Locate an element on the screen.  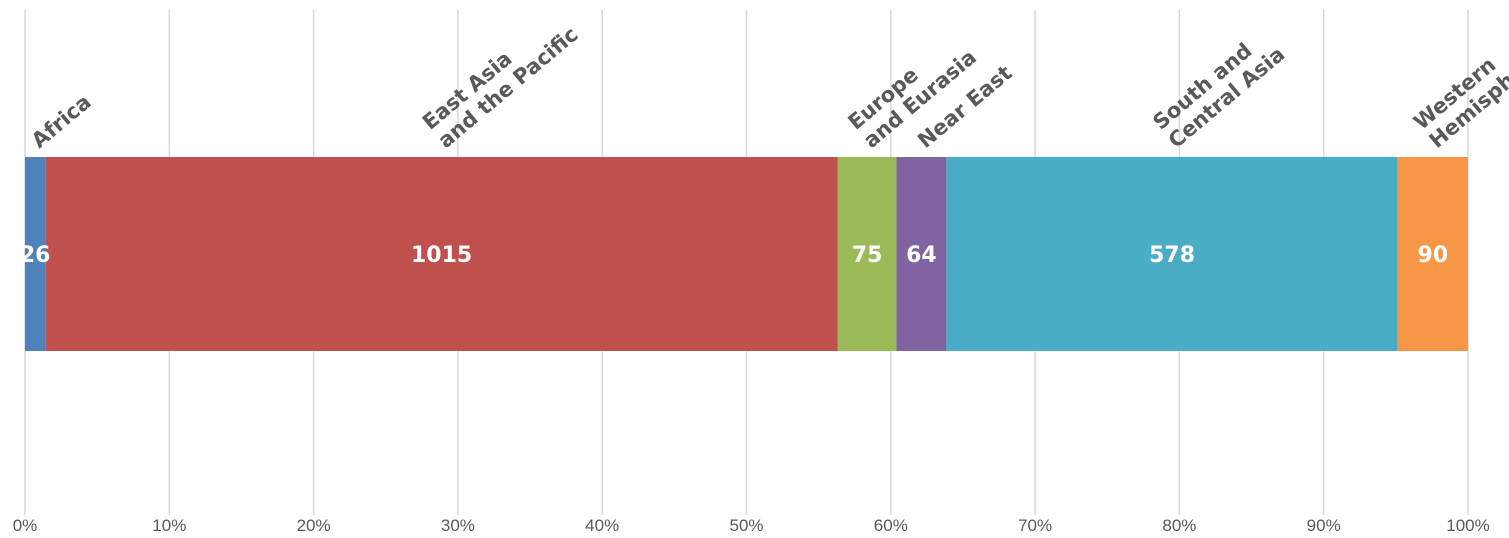
segment-value-label: 578 is located at coordinates (1172, 255).